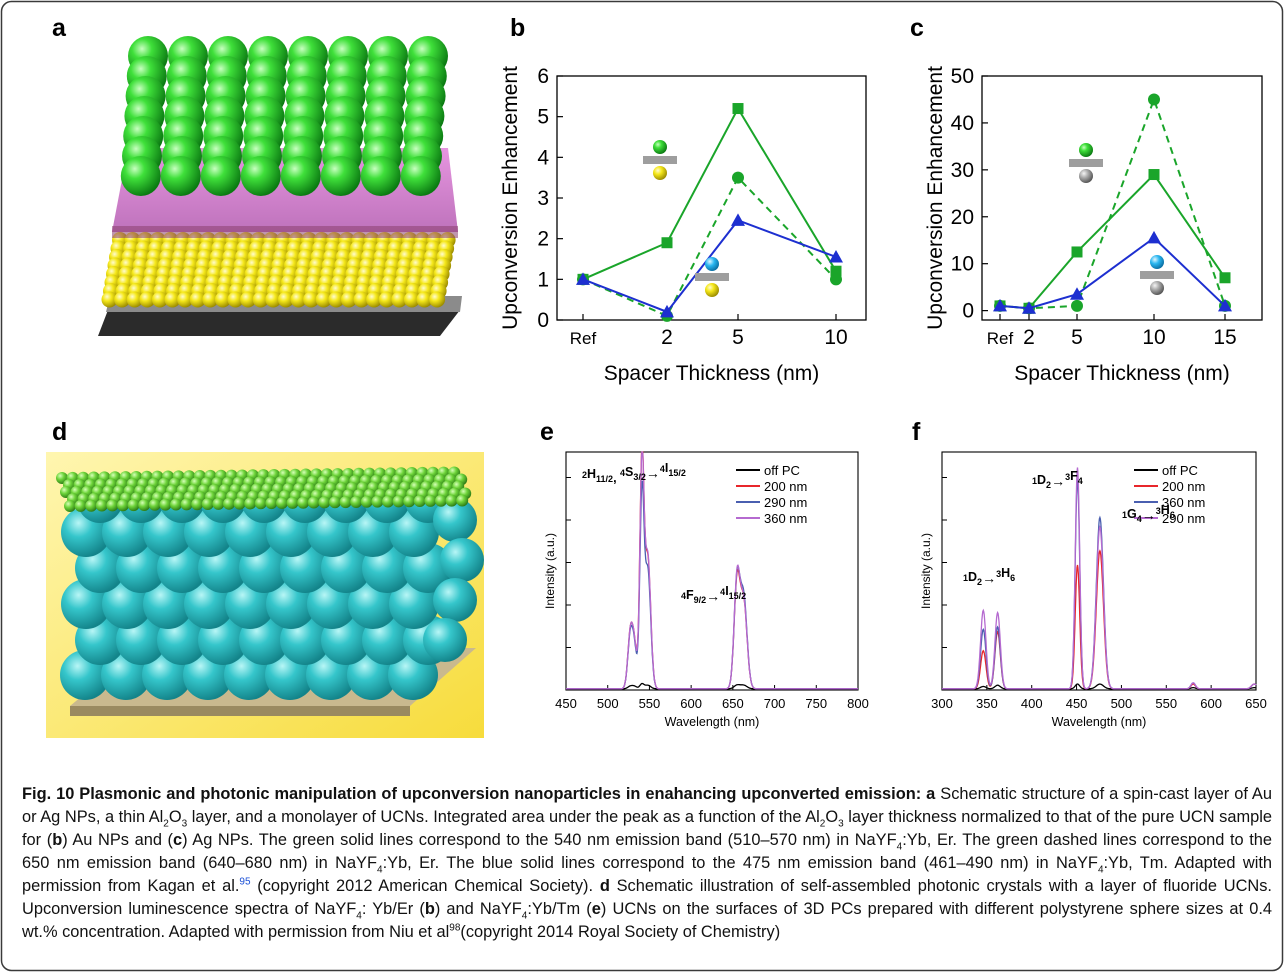  Describe the element at coordinates (1077, 337) in the screenshot. I see `x-tick-label: 5` at that location.